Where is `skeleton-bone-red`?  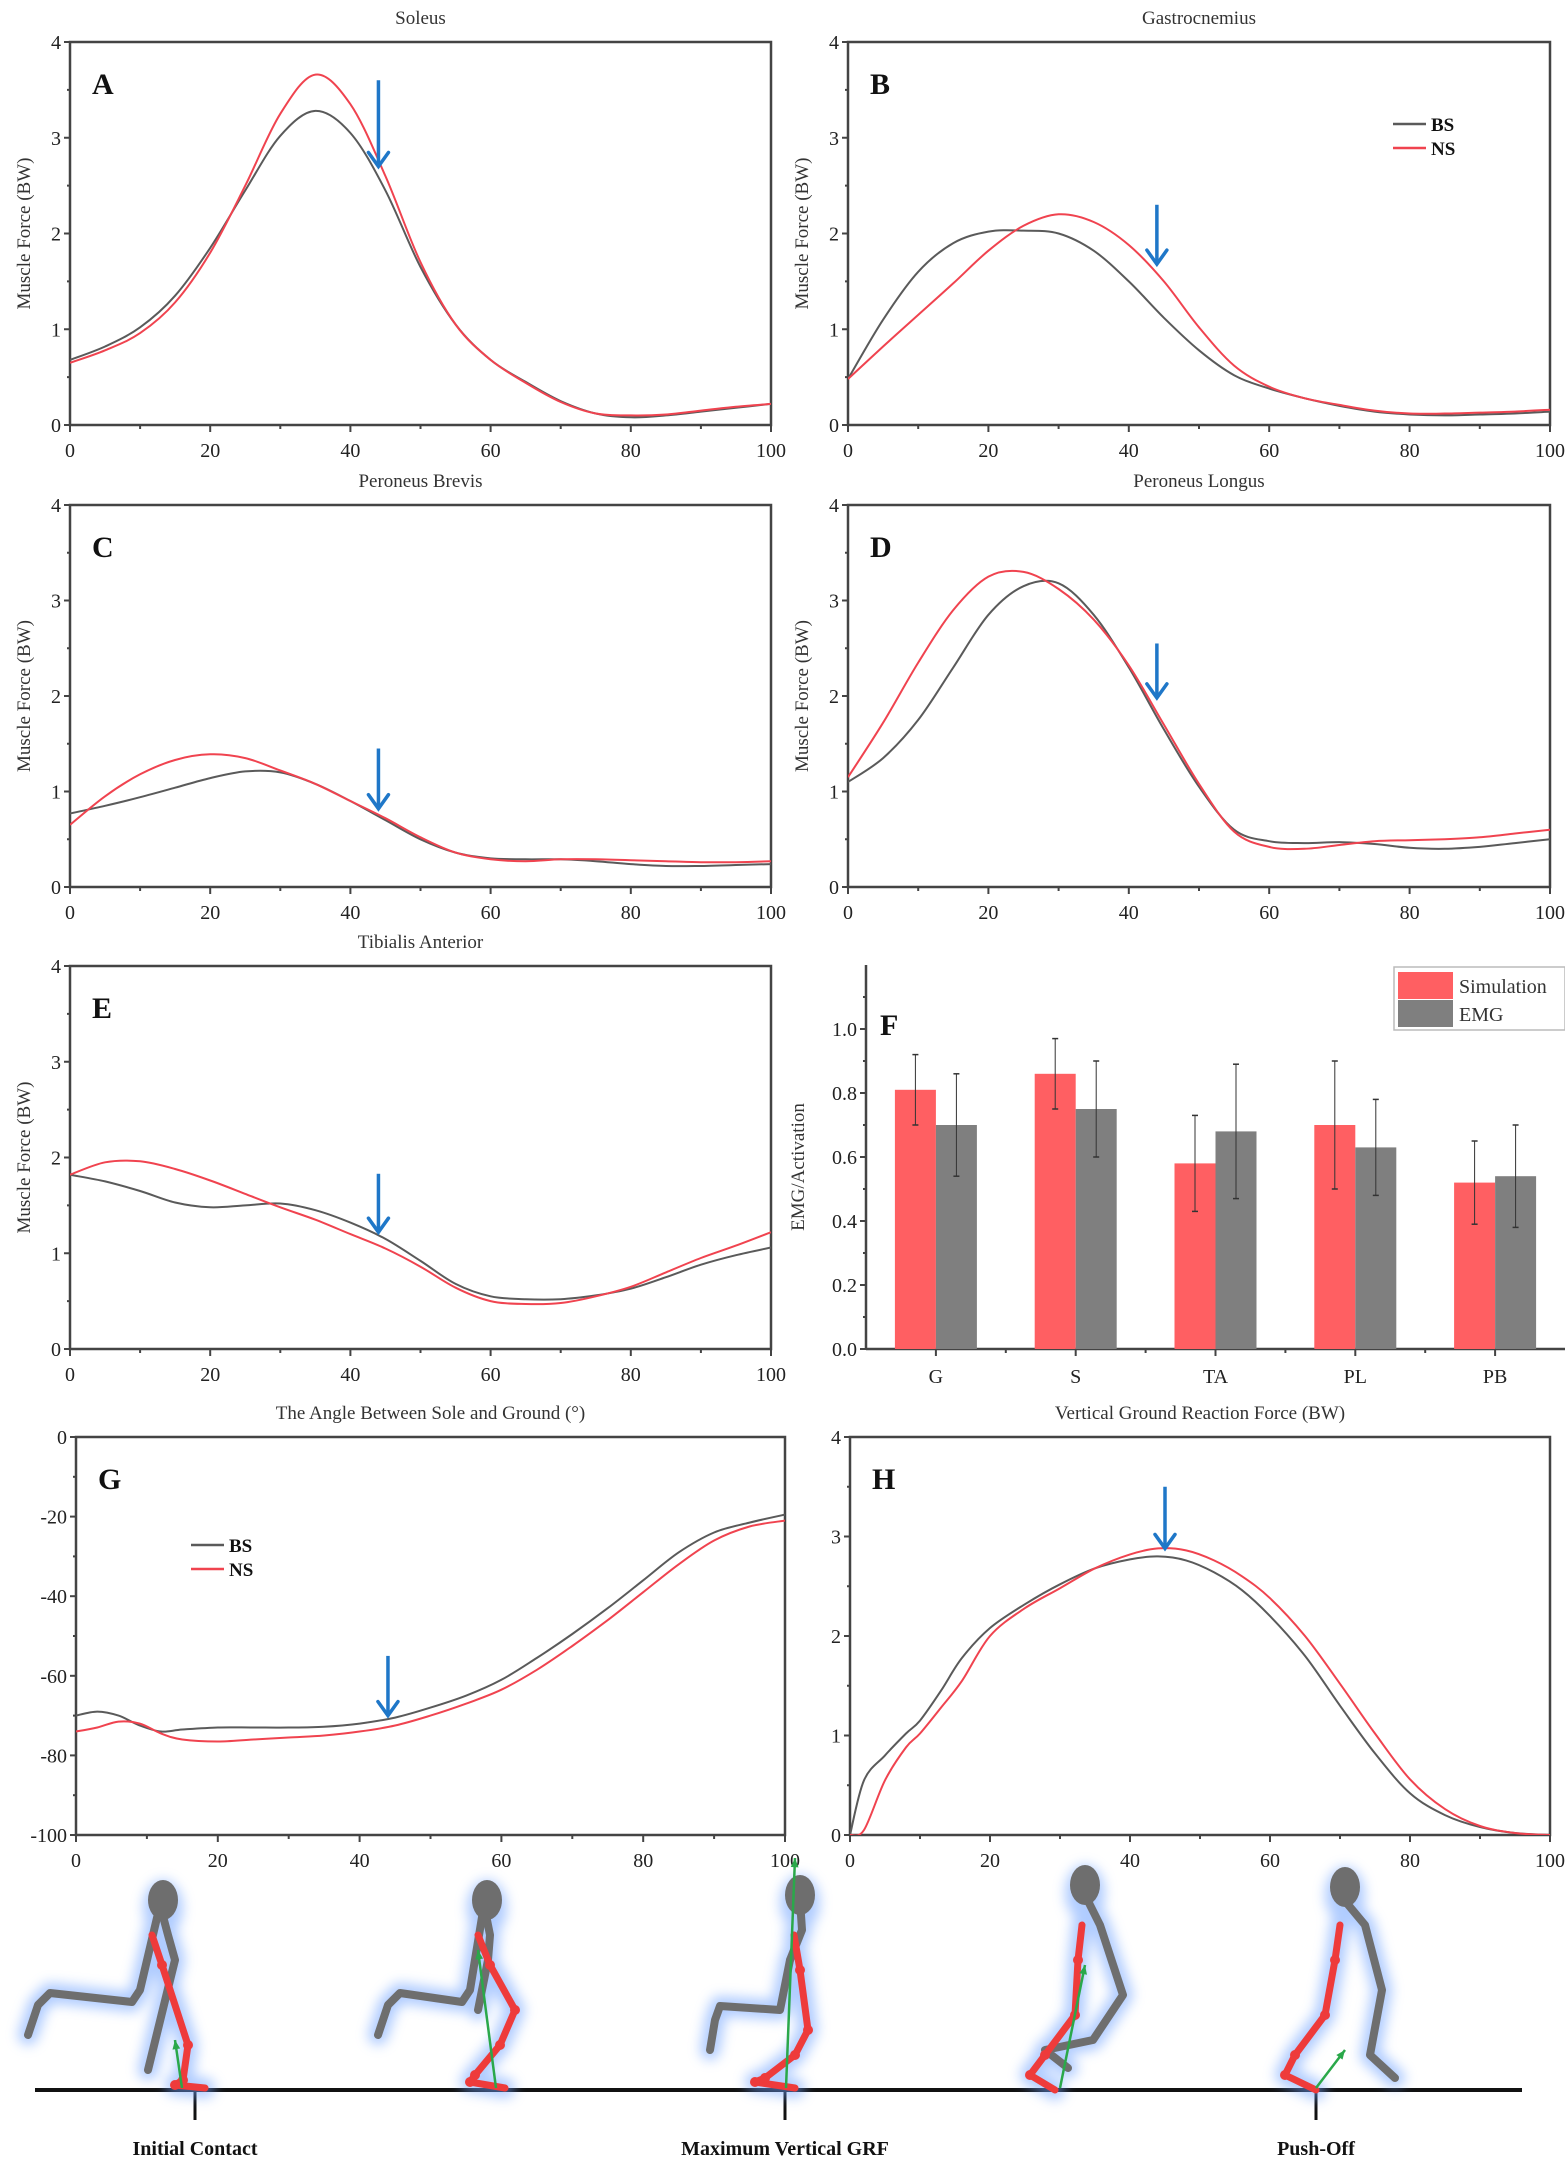
skeleton-bone-red is located at coordinates (1312, 2007).